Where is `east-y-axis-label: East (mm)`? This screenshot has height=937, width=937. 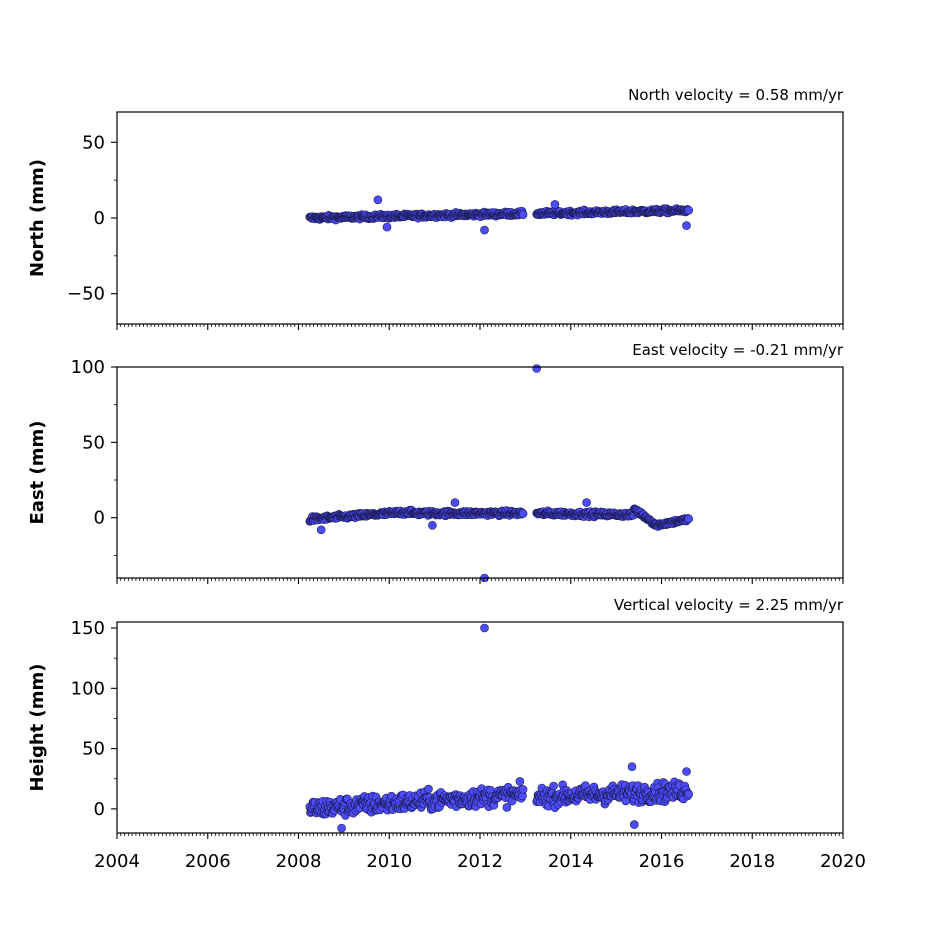 east-y-axis-label: East (mm) is located at coordinates (37, 473).